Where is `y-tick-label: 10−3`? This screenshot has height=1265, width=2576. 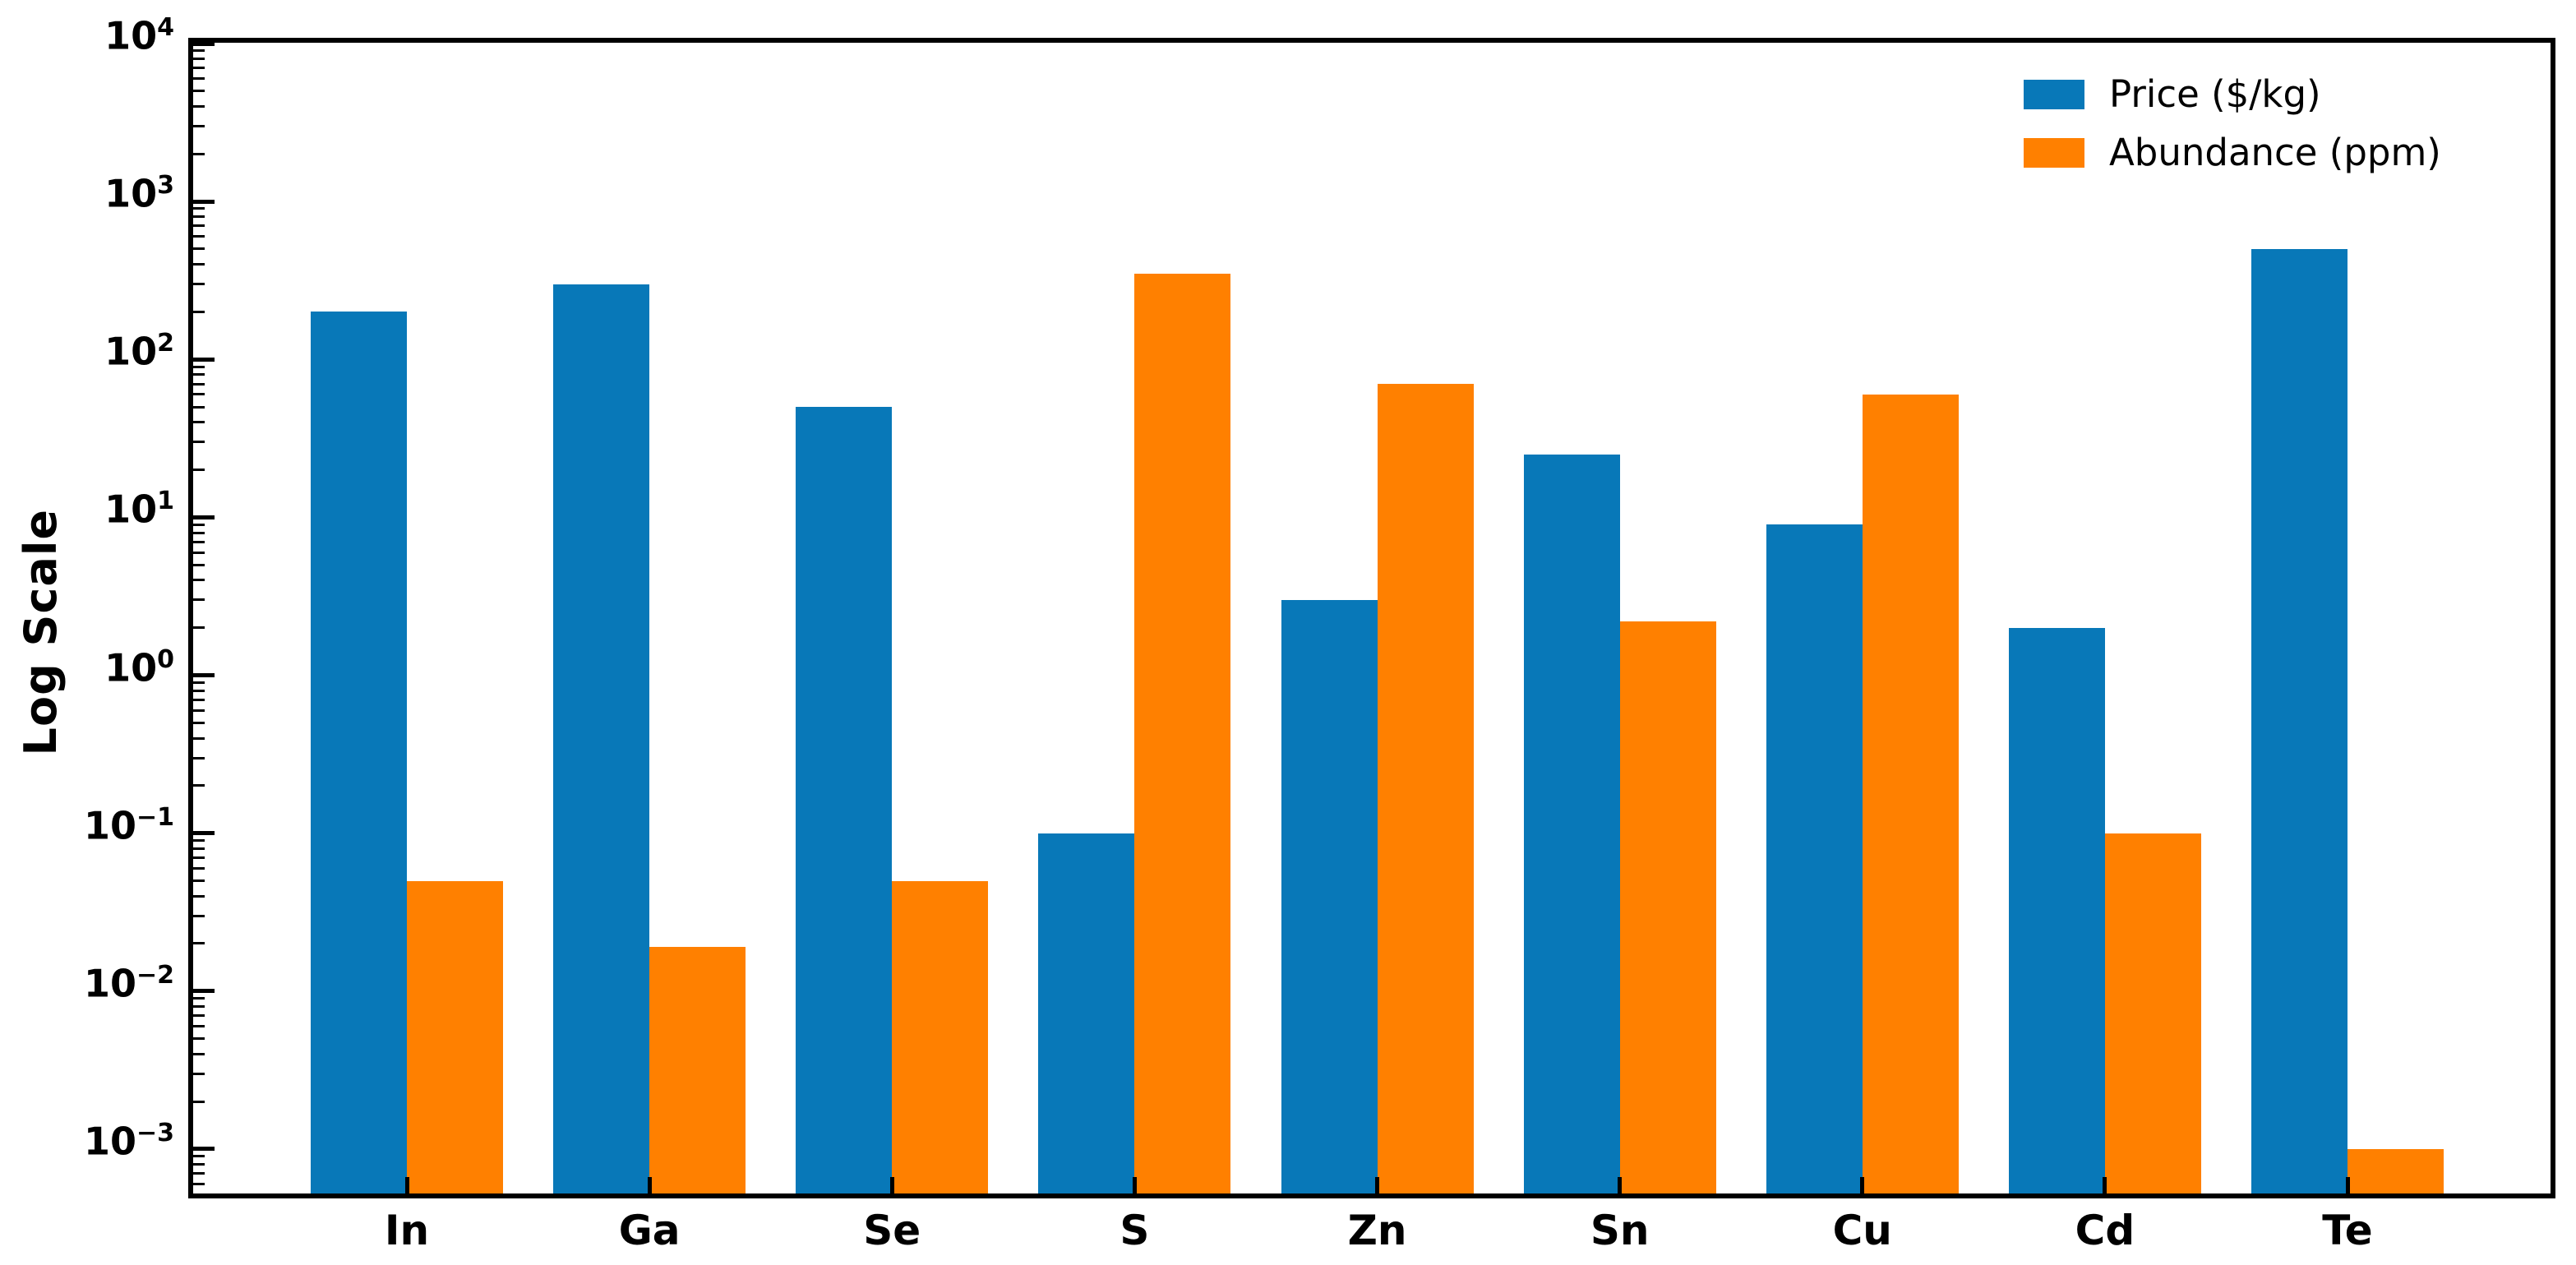 y-tick-label: 10−3 is located at coordinates (92, 1139).